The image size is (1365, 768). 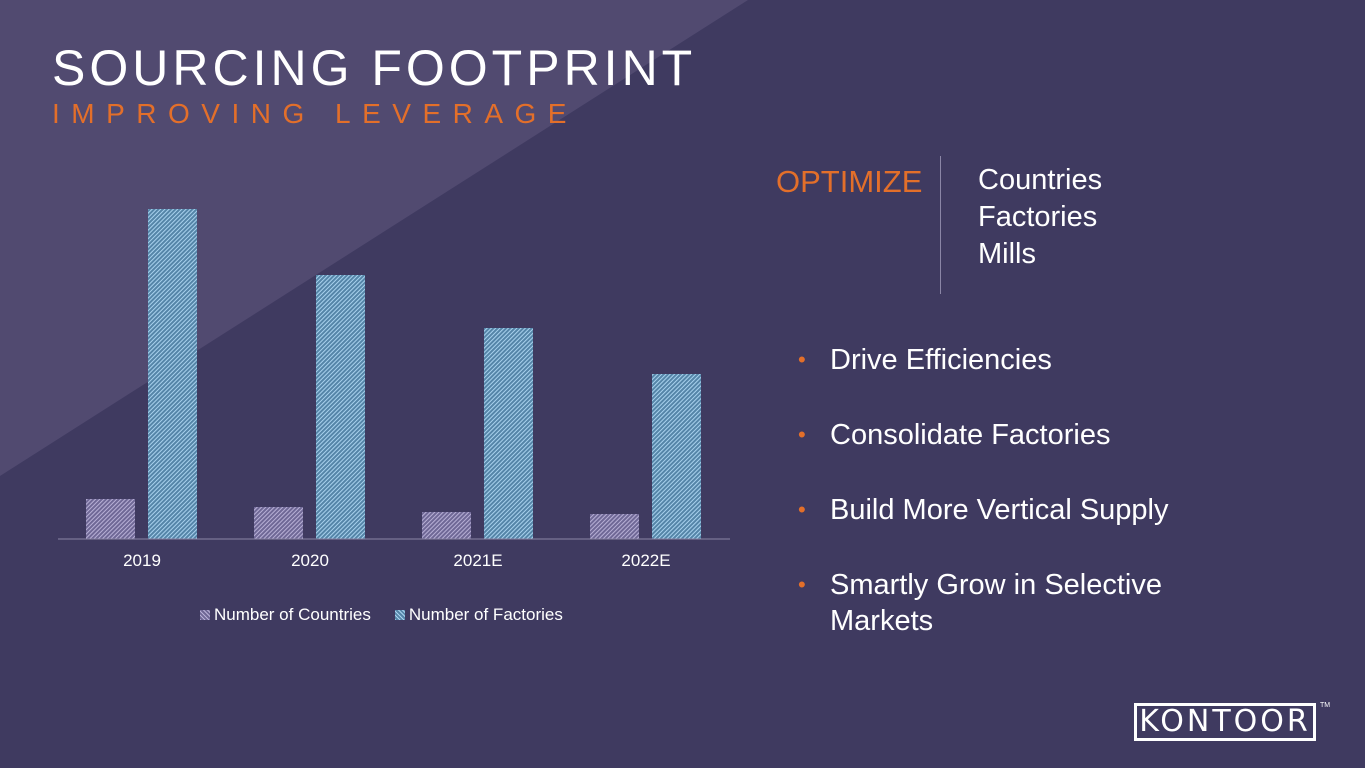 What do you see at coordinates (940, 225) in the screenshot?
I see `optimize-divider` at bounding box center [940, 225].